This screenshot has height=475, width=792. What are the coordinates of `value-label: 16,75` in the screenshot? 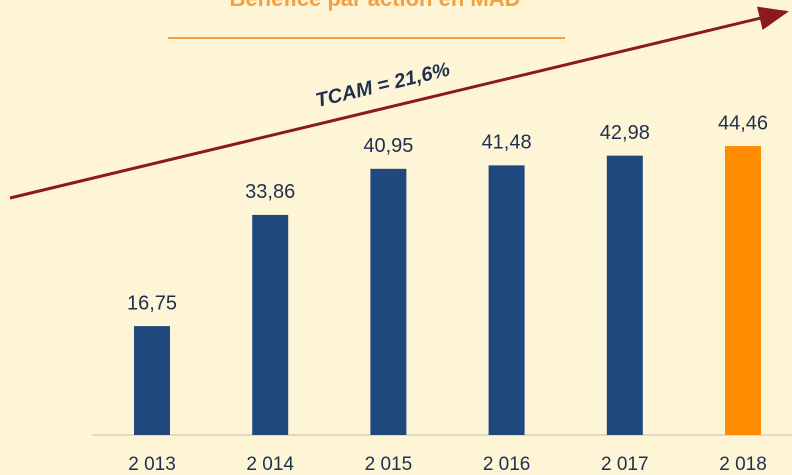 It's located at (152, 303).